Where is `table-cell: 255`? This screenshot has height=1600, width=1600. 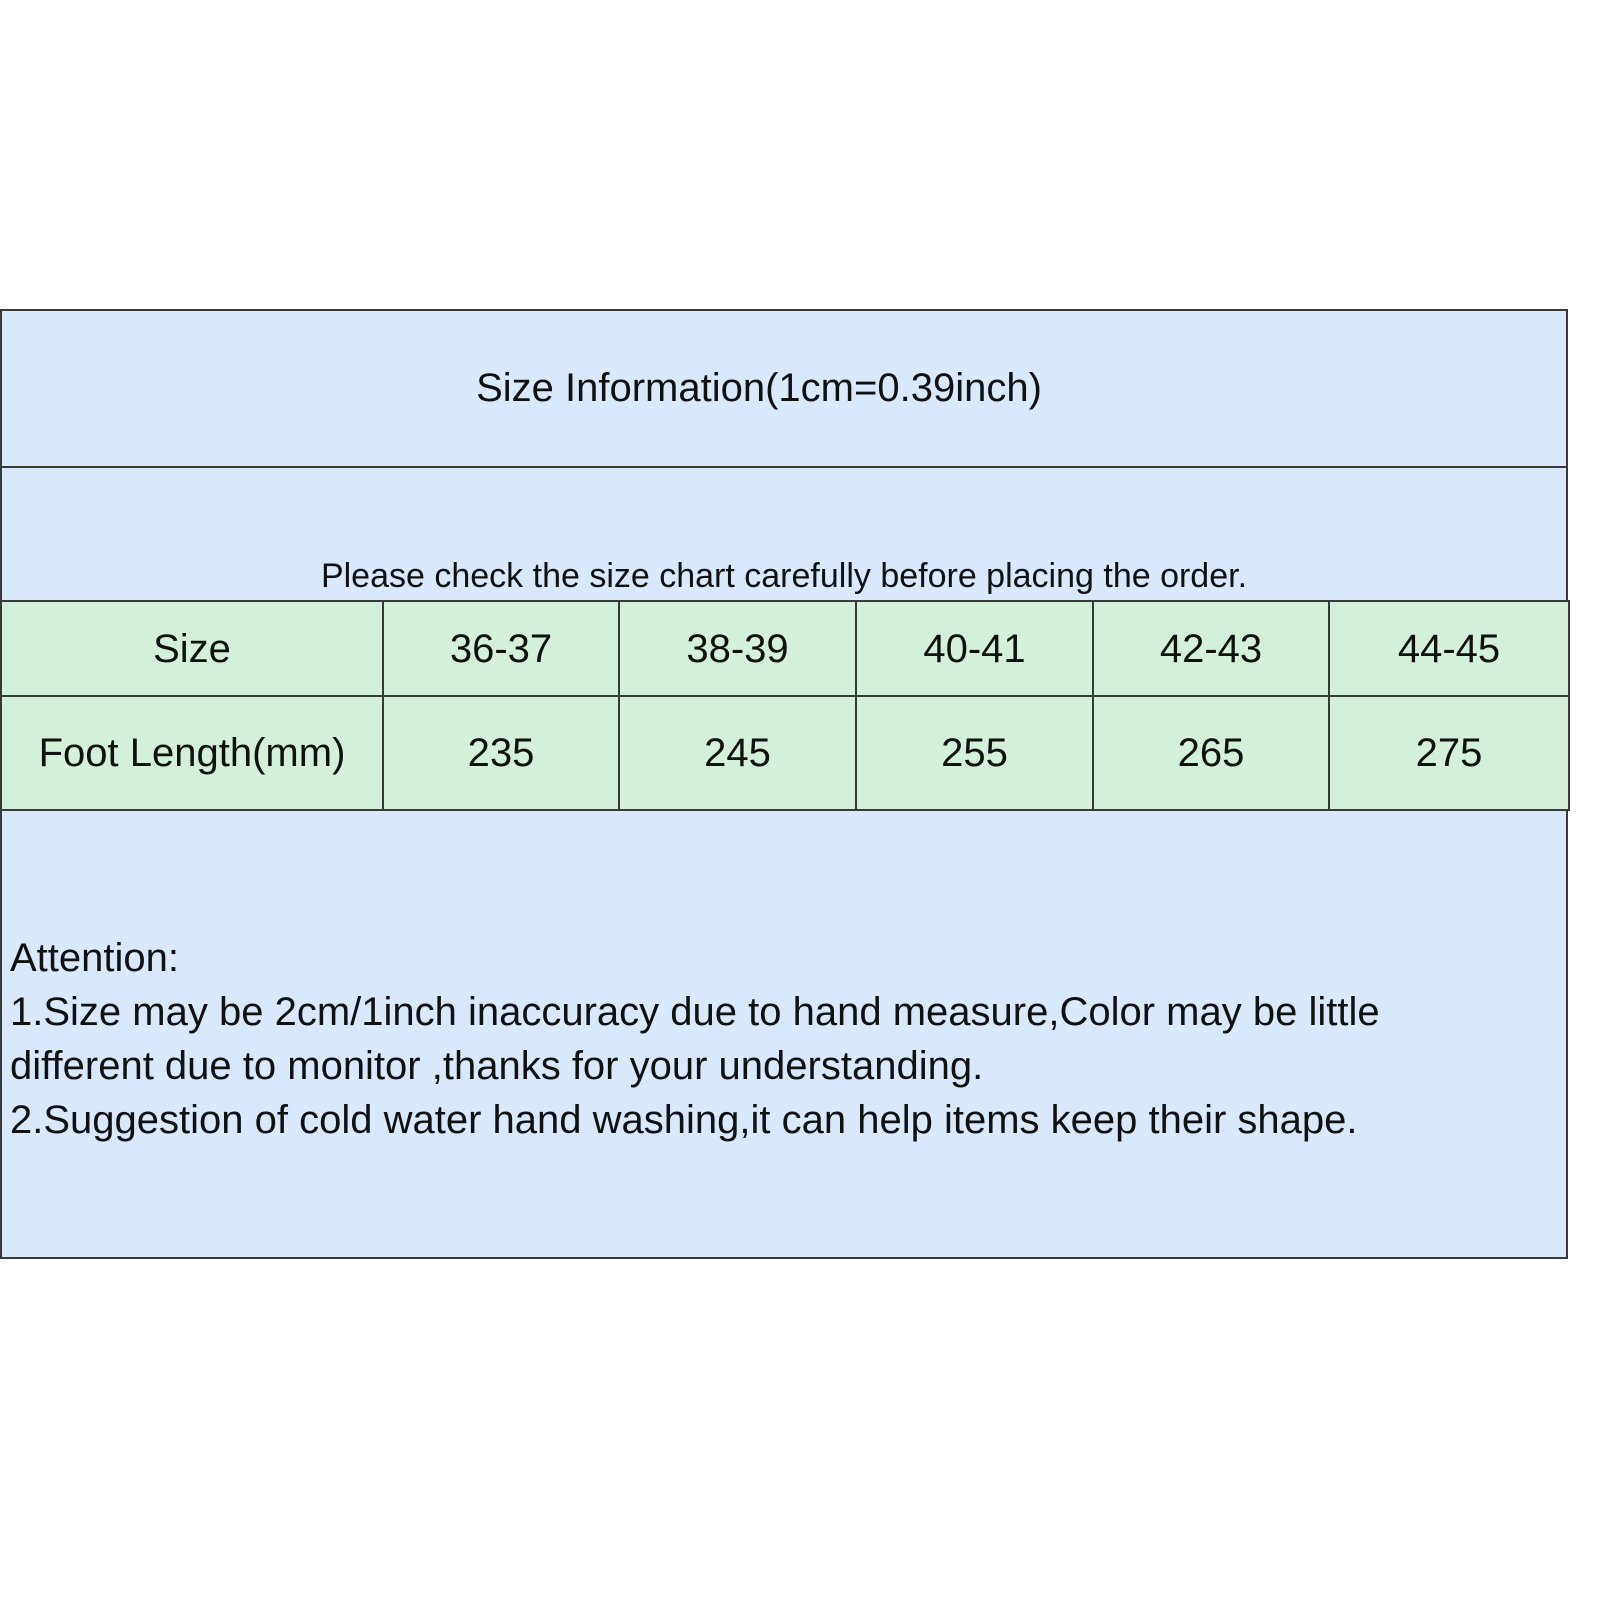 table-cell: 255 is located at coordinates (974, 753).